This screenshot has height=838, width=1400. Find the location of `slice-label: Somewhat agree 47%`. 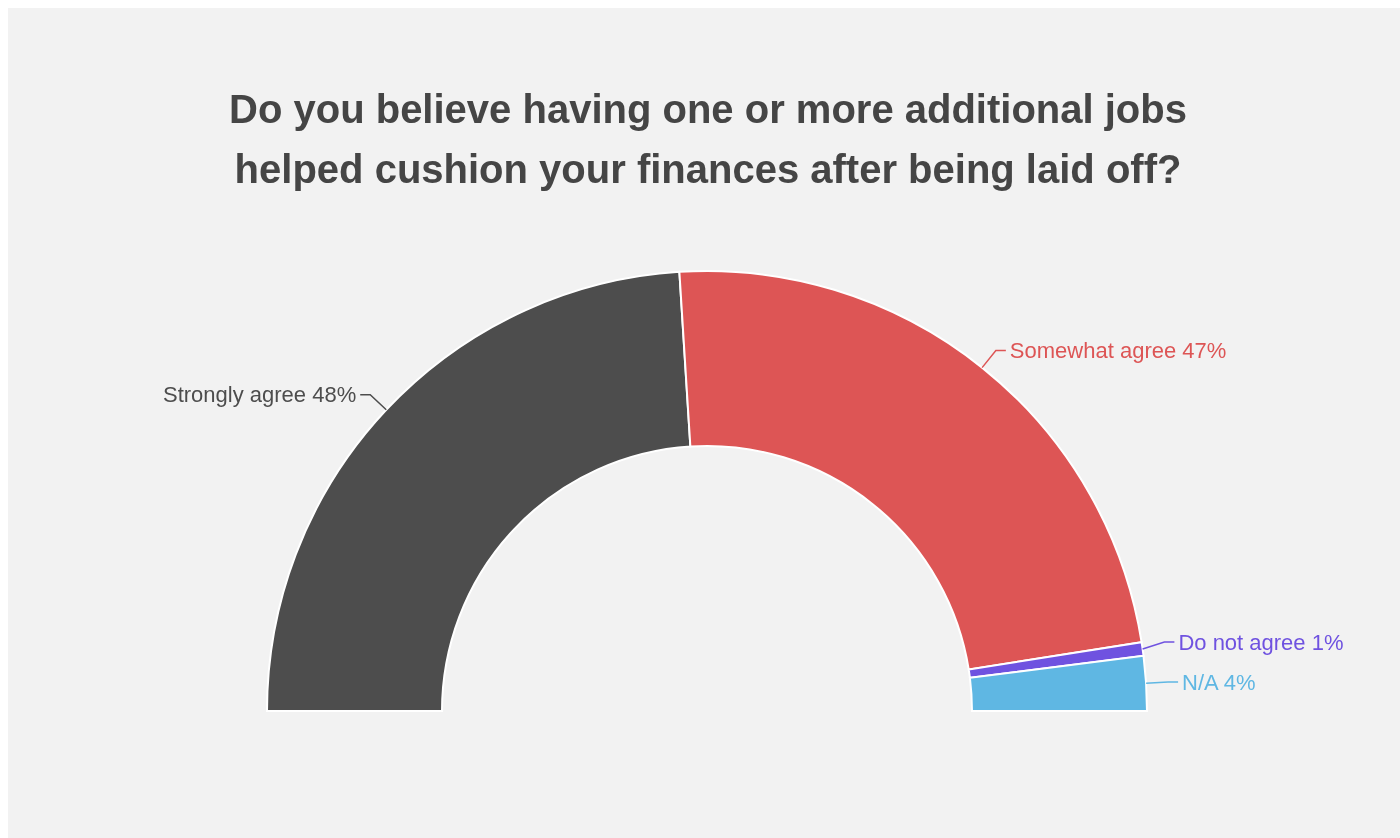

slice-label: Somewhat agree 47% is located at coordinates (1118, 351).